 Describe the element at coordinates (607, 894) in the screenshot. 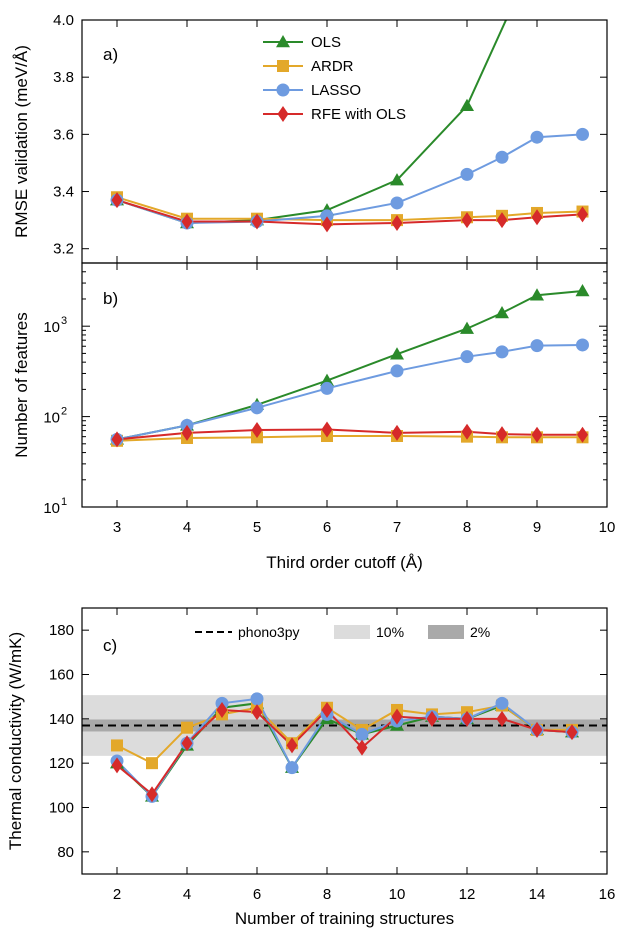

I see `x-tick-label: 16` at that location.